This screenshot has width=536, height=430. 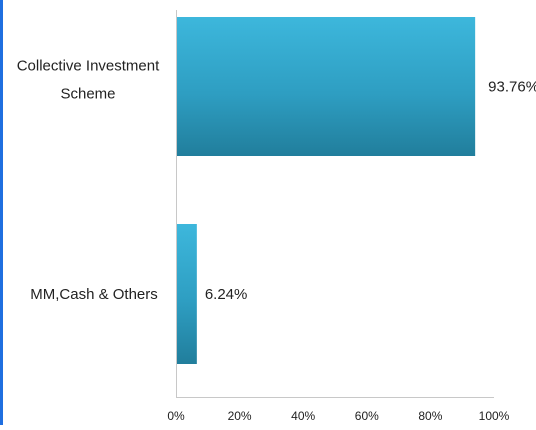 I want to click on x-tick-label-1: 20%, so click(x=240, y=416).